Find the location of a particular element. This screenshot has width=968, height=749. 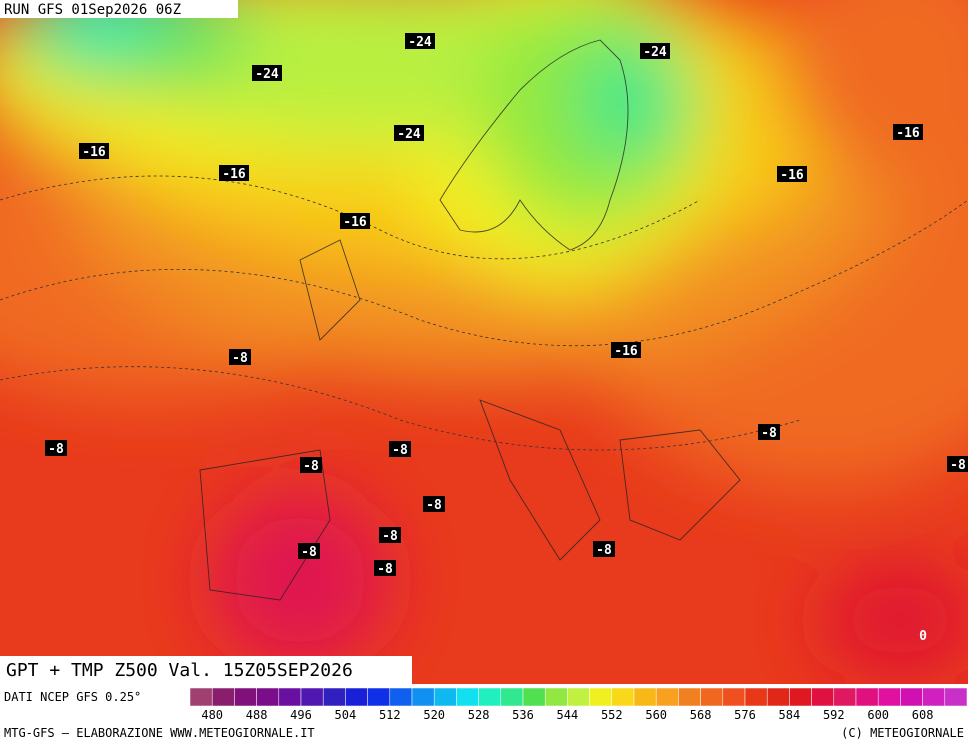

credits-right: (C) METEOGIORNALE is located at coordinates (902, 733).